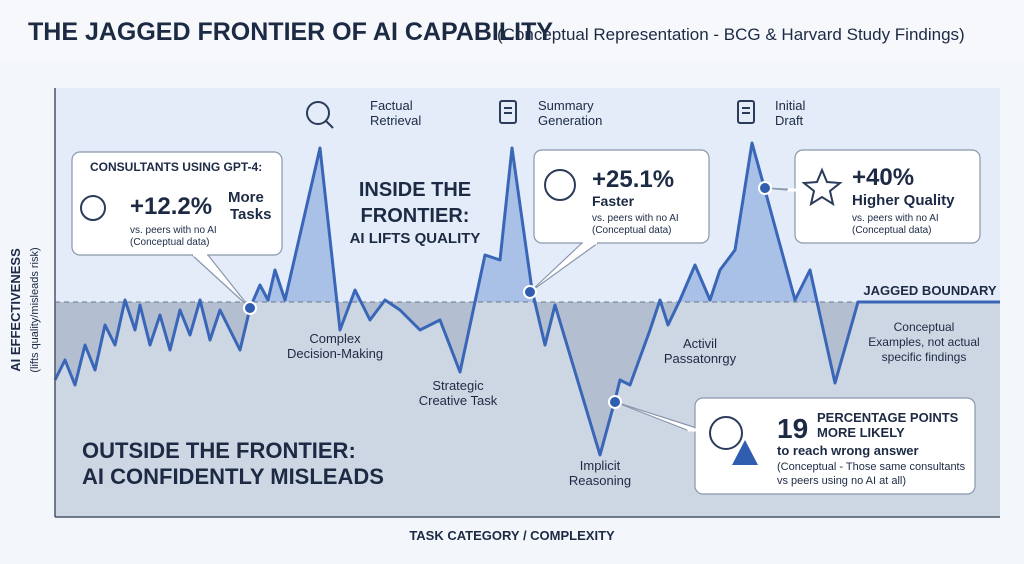 This screenshot has width=1024, height=564. I want to click on task-label: Passatonrgy, so click(700, 358).